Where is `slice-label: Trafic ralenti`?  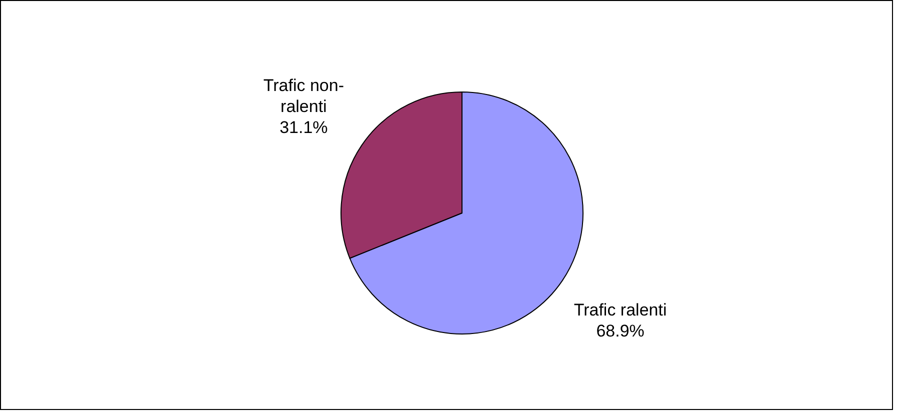 slice-label: Trafic ralenti is located at coordinates (620, 309).